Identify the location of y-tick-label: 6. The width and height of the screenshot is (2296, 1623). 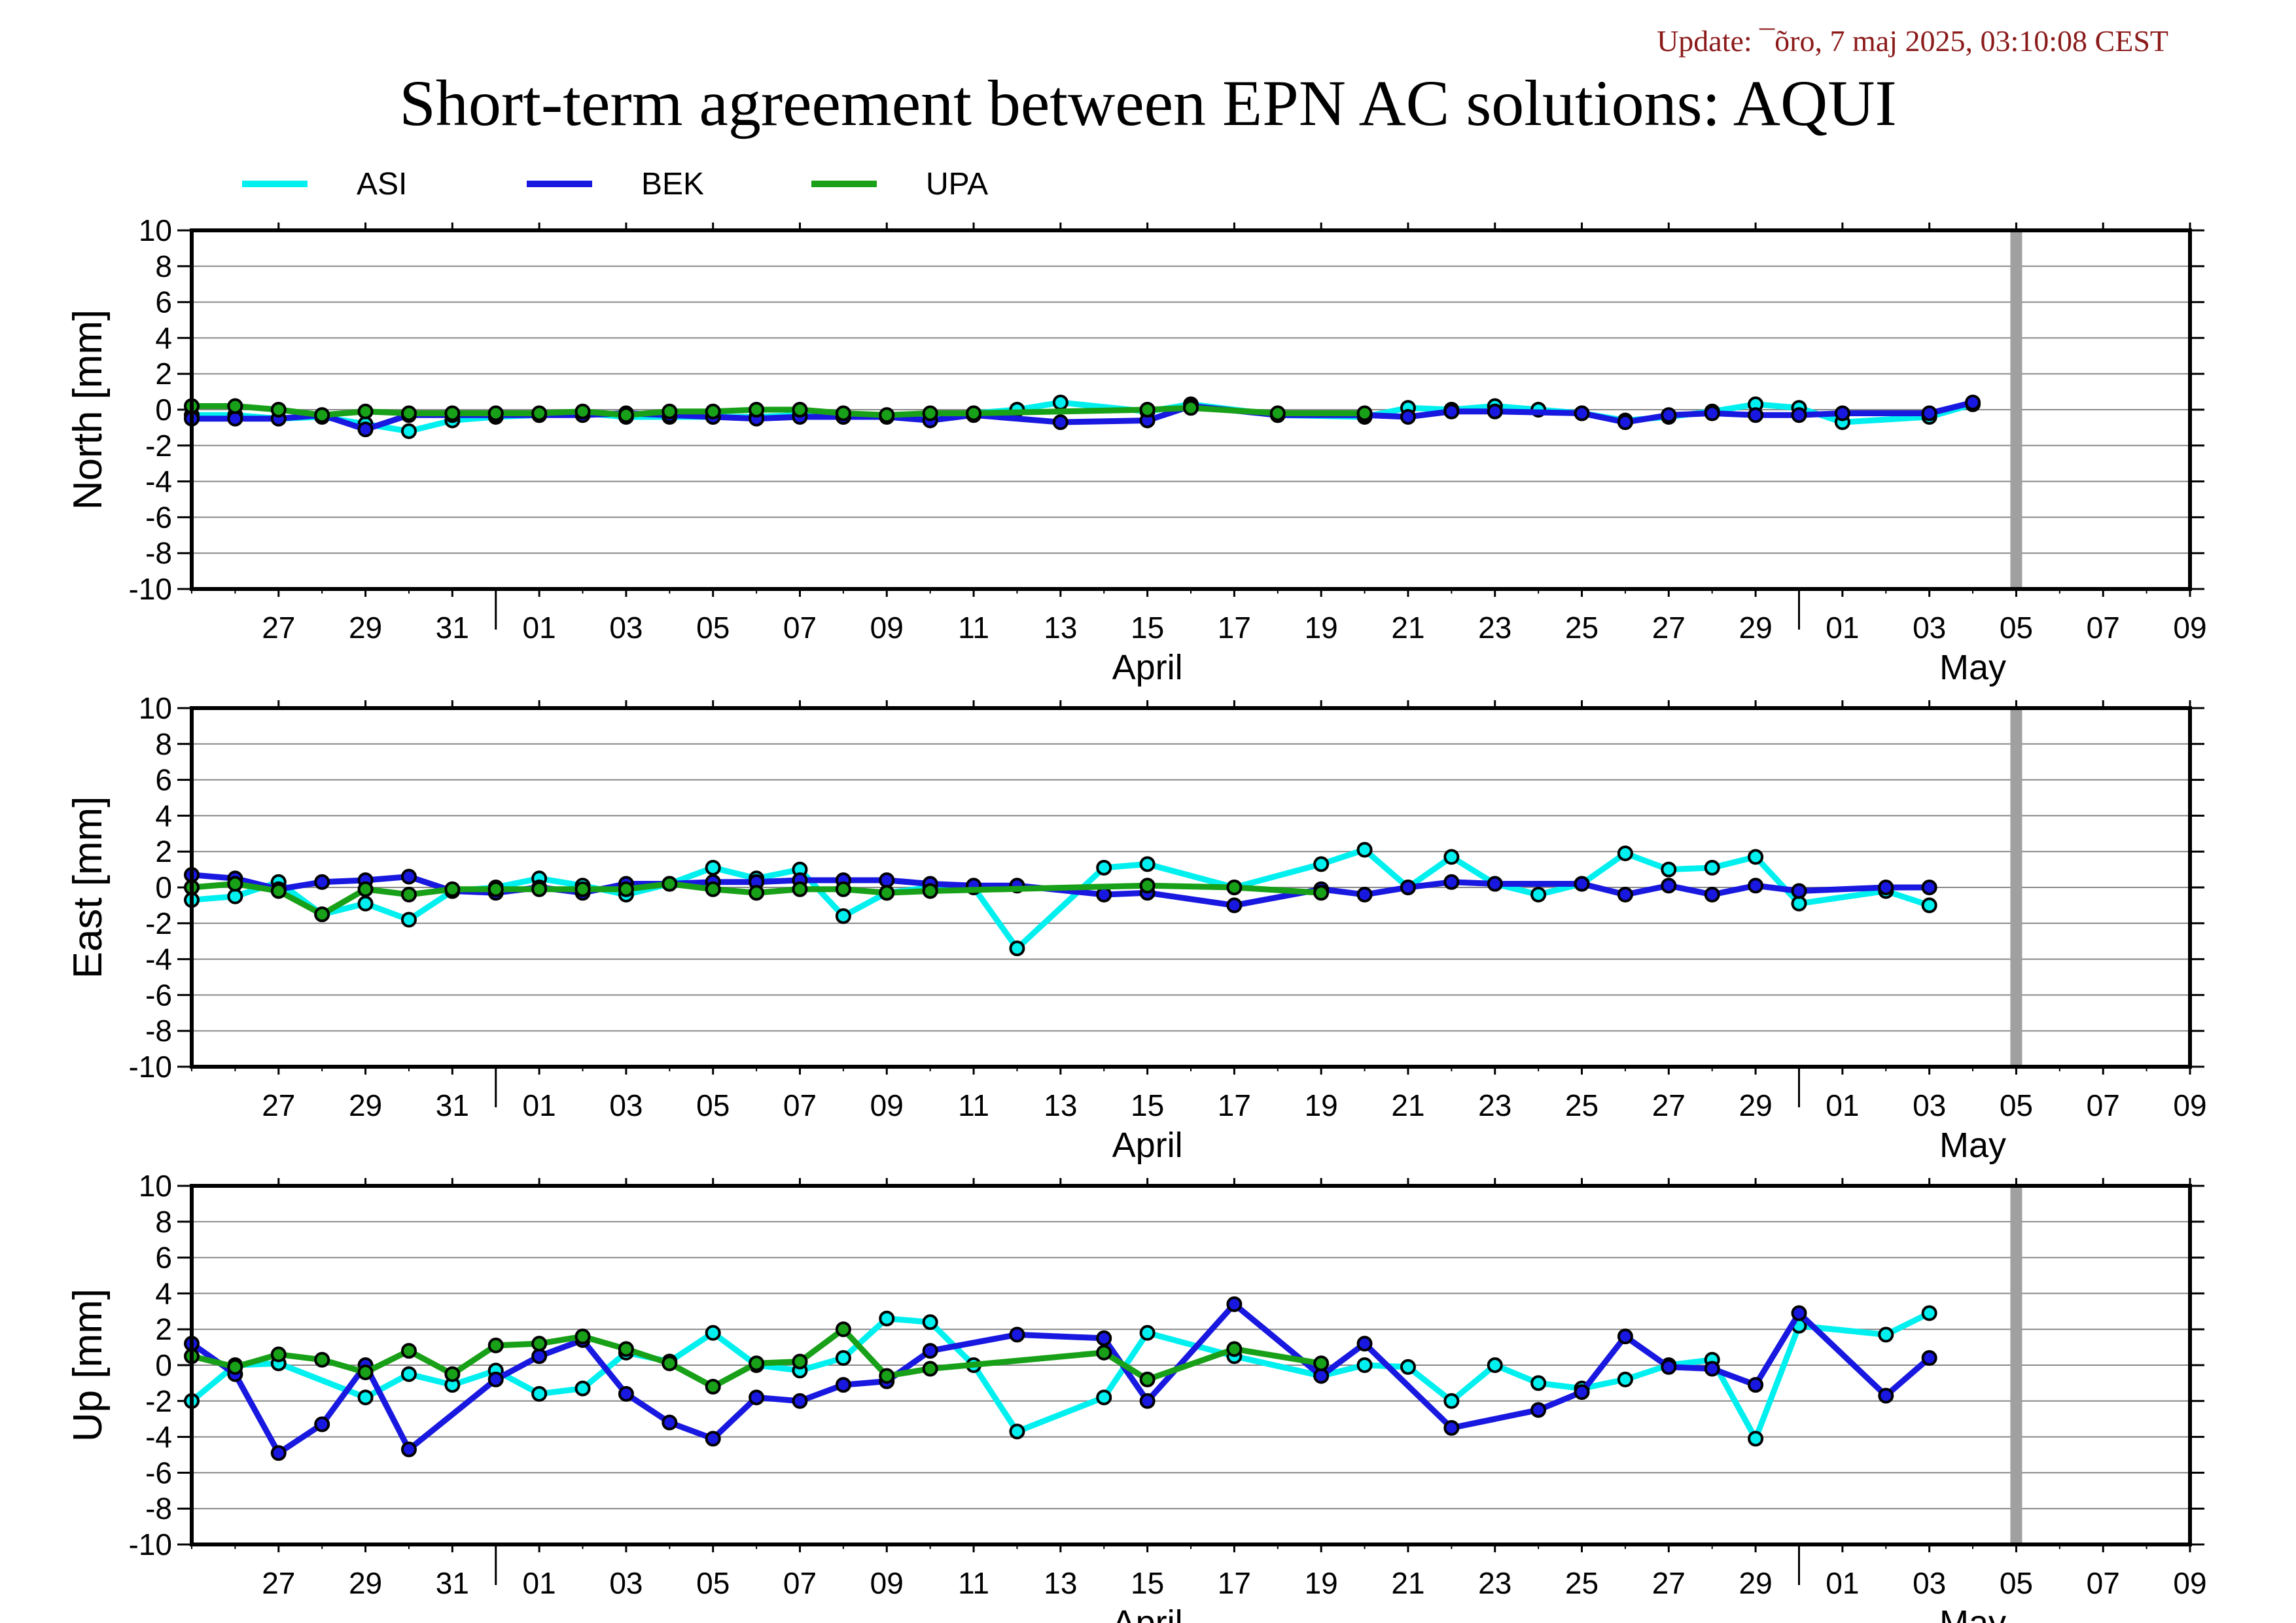
(164, 780).